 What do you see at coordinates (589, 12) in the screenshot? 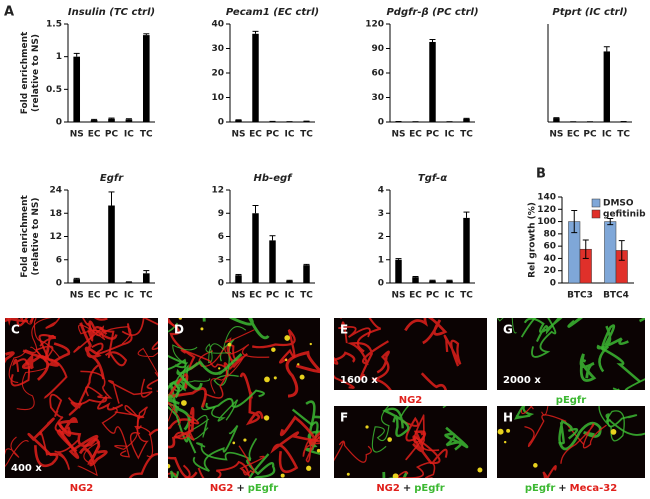
I see `chart-title: Ptprt (IC ctrl)` at bounding box center [589, 12].